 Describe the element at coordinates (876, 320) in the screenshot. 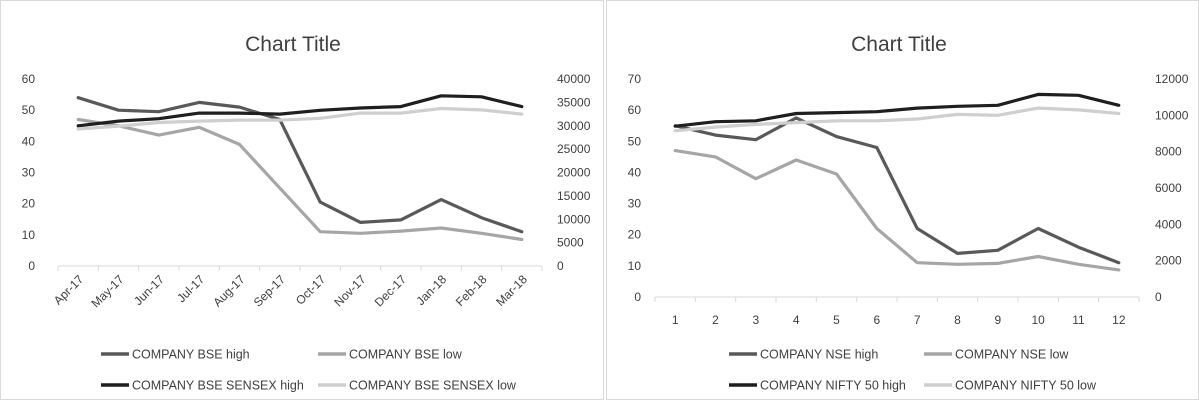

I see `x-tick-label: 6` at that location.